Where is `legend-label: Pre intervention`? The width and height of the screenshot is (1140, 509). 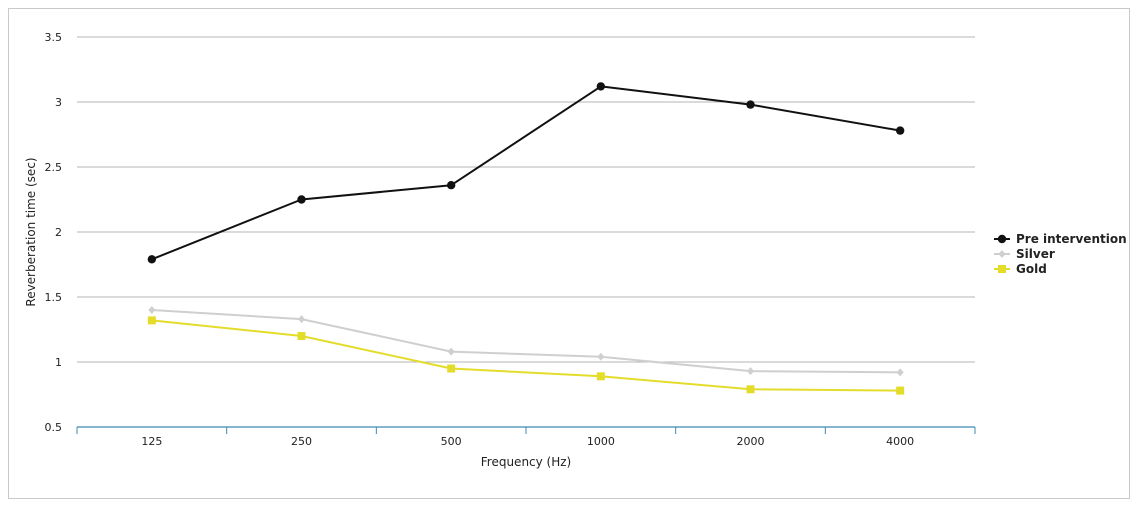
legend-label: Pre intervention is located at coordinates (1071, 239).